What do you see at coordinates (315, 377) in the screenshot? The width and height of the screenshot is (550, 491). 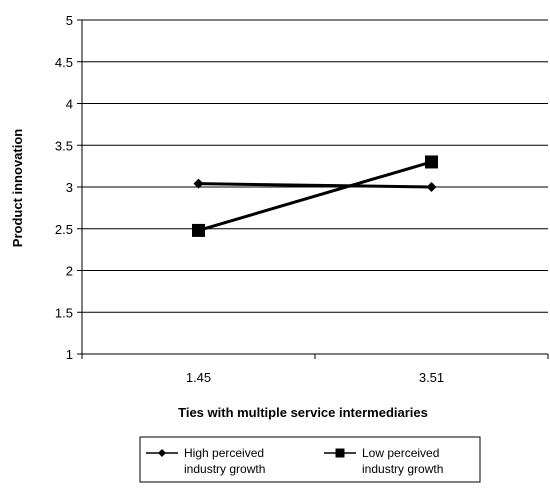 I see `x-tick-labels: 1.45 3.51` at bounding box center [315, 377].